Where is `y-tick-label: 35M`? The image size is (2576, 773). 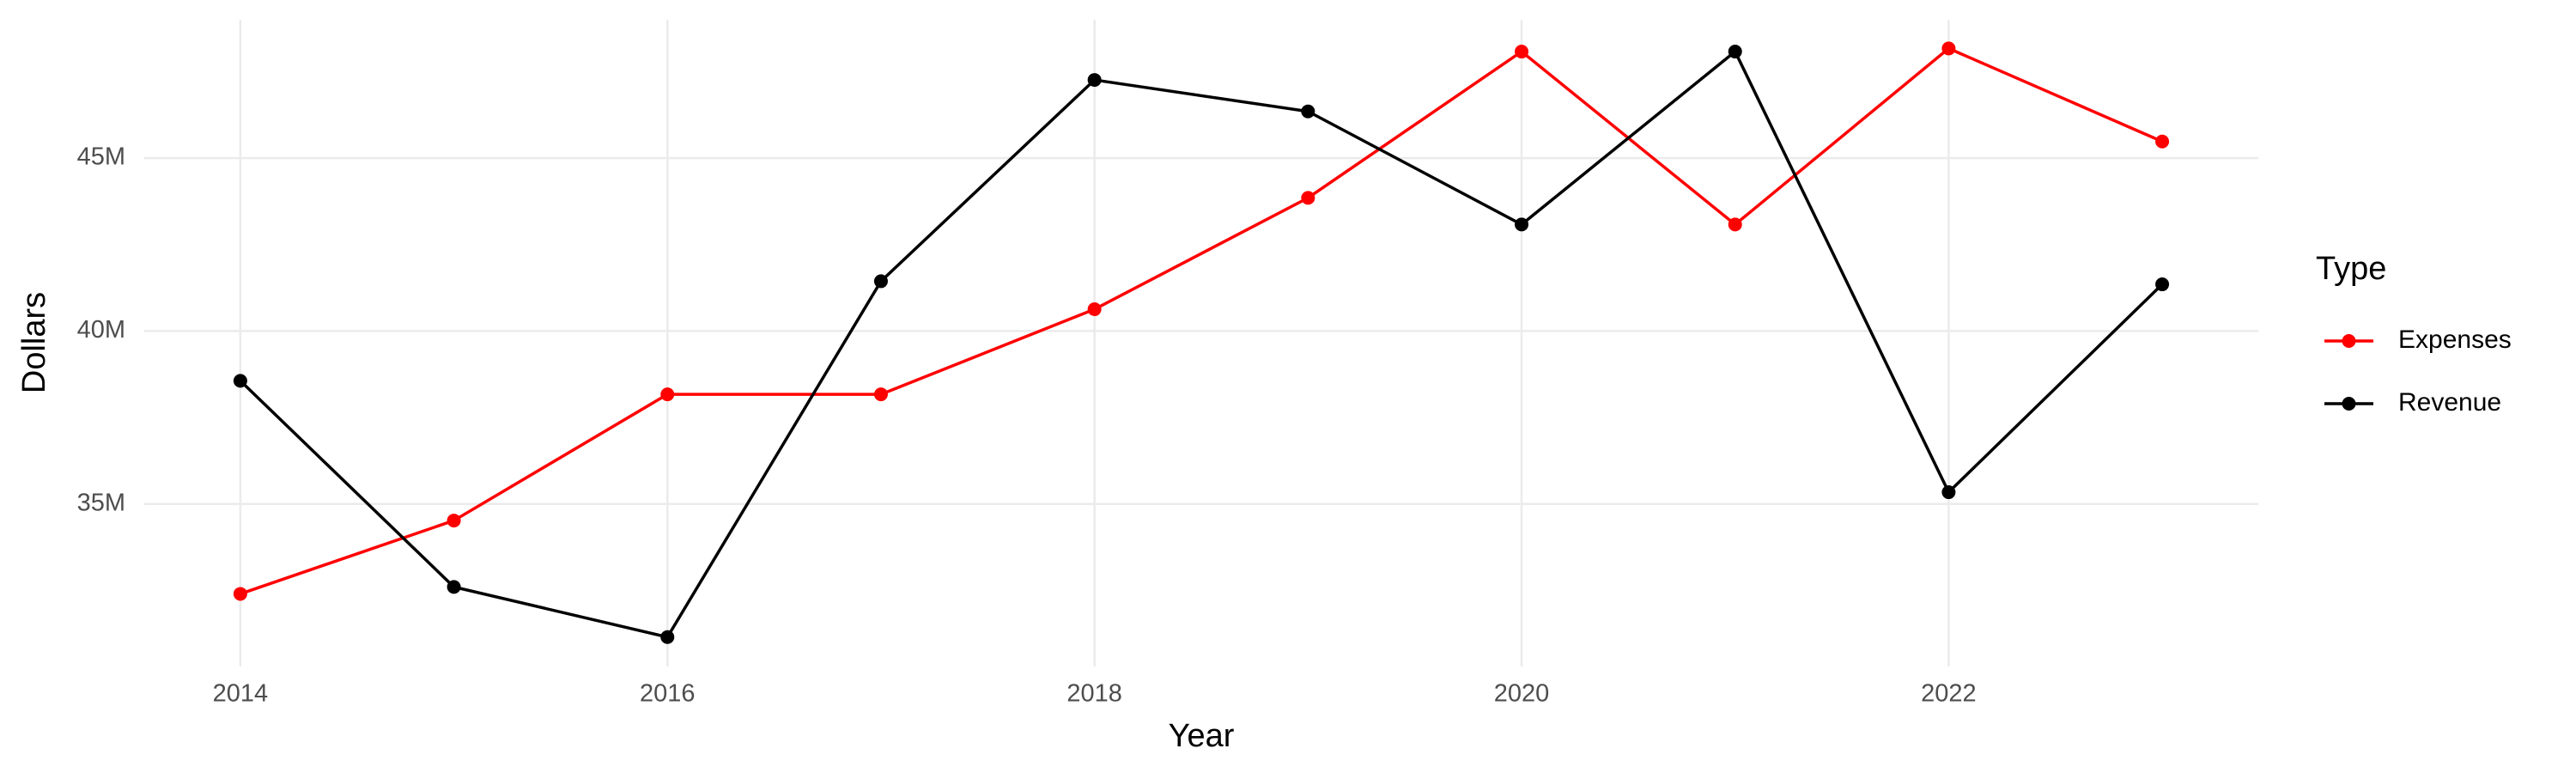 y-tick-label: 35M is located at coordinates (101, 502).